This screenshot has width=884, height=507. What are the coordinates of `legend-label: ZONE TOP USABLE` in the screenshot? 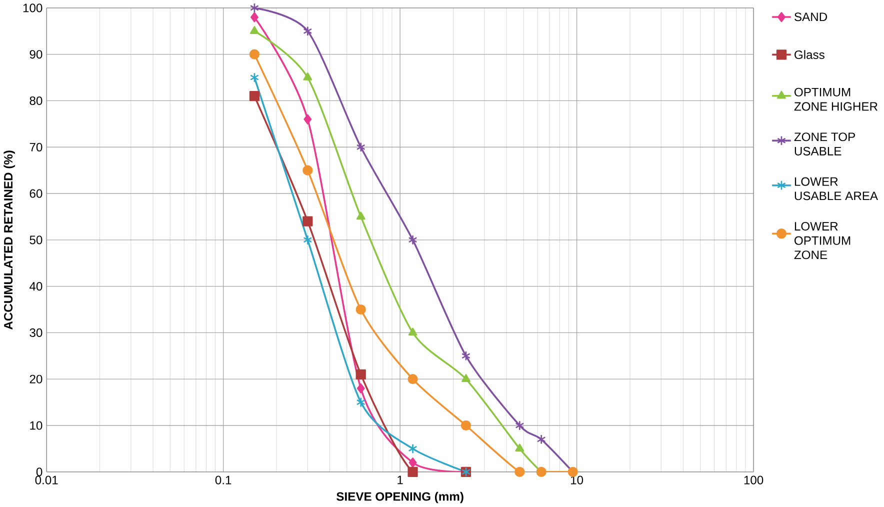 It's located at (824, 144).